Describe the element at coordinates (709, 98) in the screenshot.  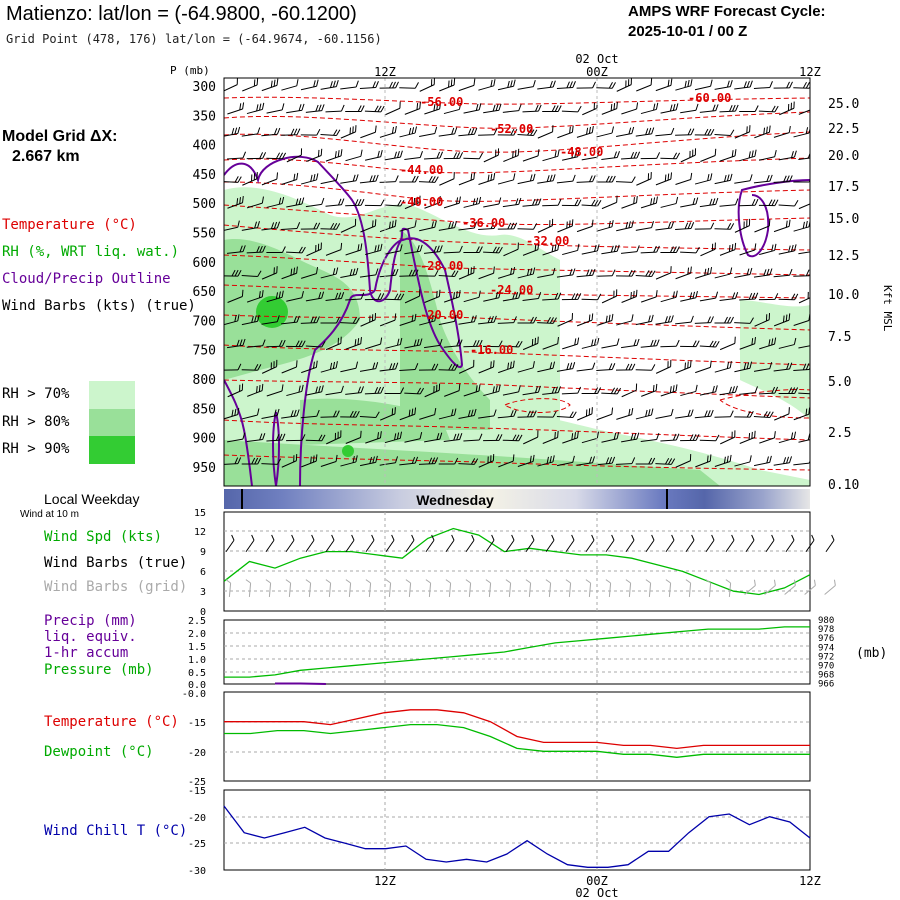
I see `temp-label-m60: -60.00` at that location.